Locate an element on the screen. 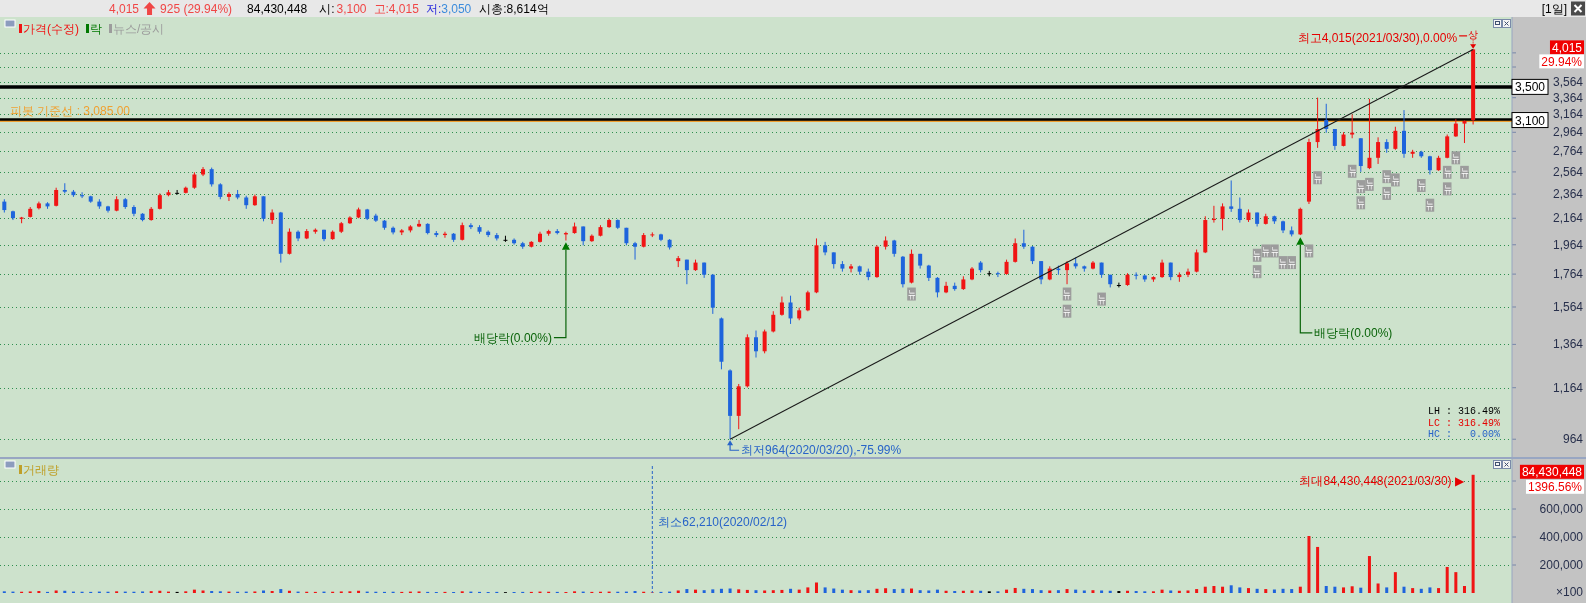  annotation: 최저964(2020/03/20),-75.99% is located at coordinates (821, 450).